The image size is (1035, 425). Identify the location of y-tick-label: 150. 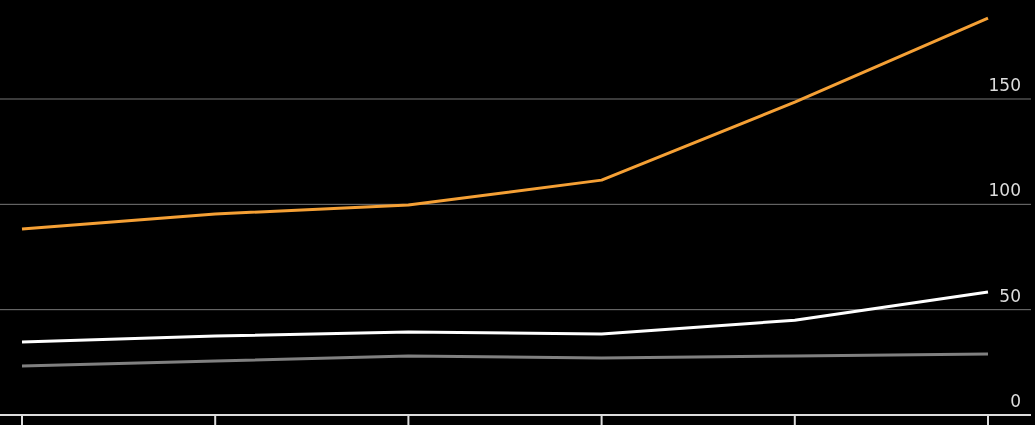
(1004, 85).